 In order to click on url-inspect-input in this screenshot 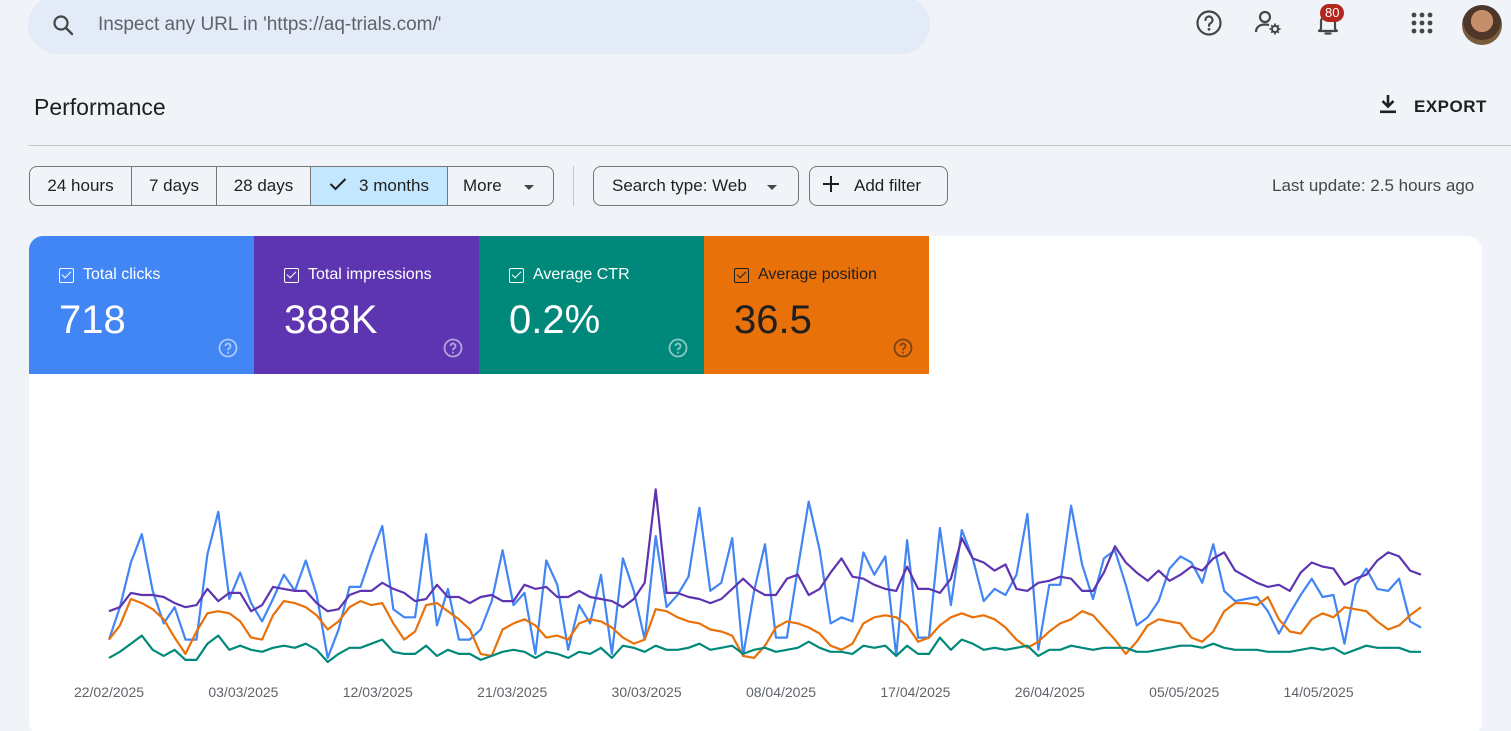, I will do `click(448, 25)`.